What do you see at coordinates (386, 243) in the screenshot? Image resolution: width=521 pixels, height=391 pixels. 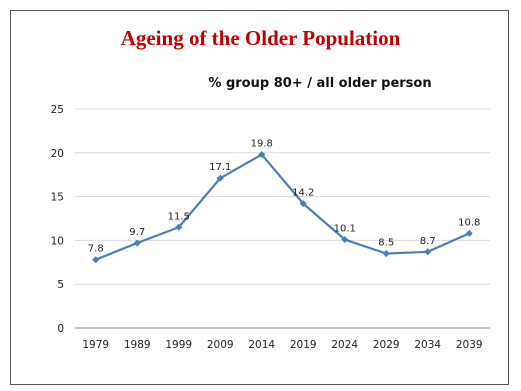 I see `data-label: 8.5` at bounding box center [386, 243].